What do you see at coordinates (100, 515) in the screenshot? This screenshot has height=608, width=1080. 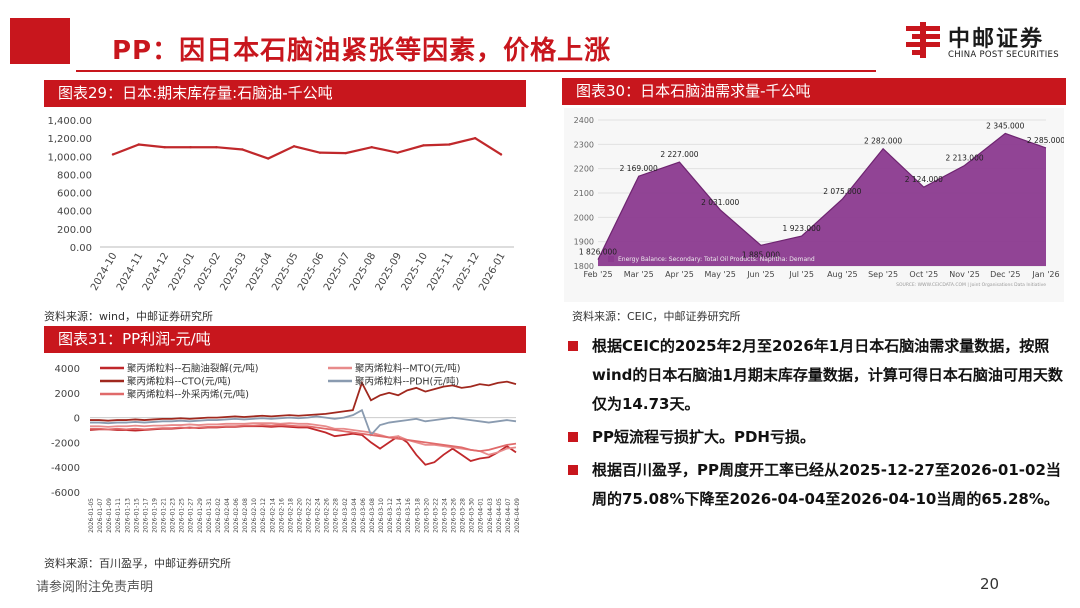 I see `x-tick-label: 2026-01-07` at bounding box center [100, 515].